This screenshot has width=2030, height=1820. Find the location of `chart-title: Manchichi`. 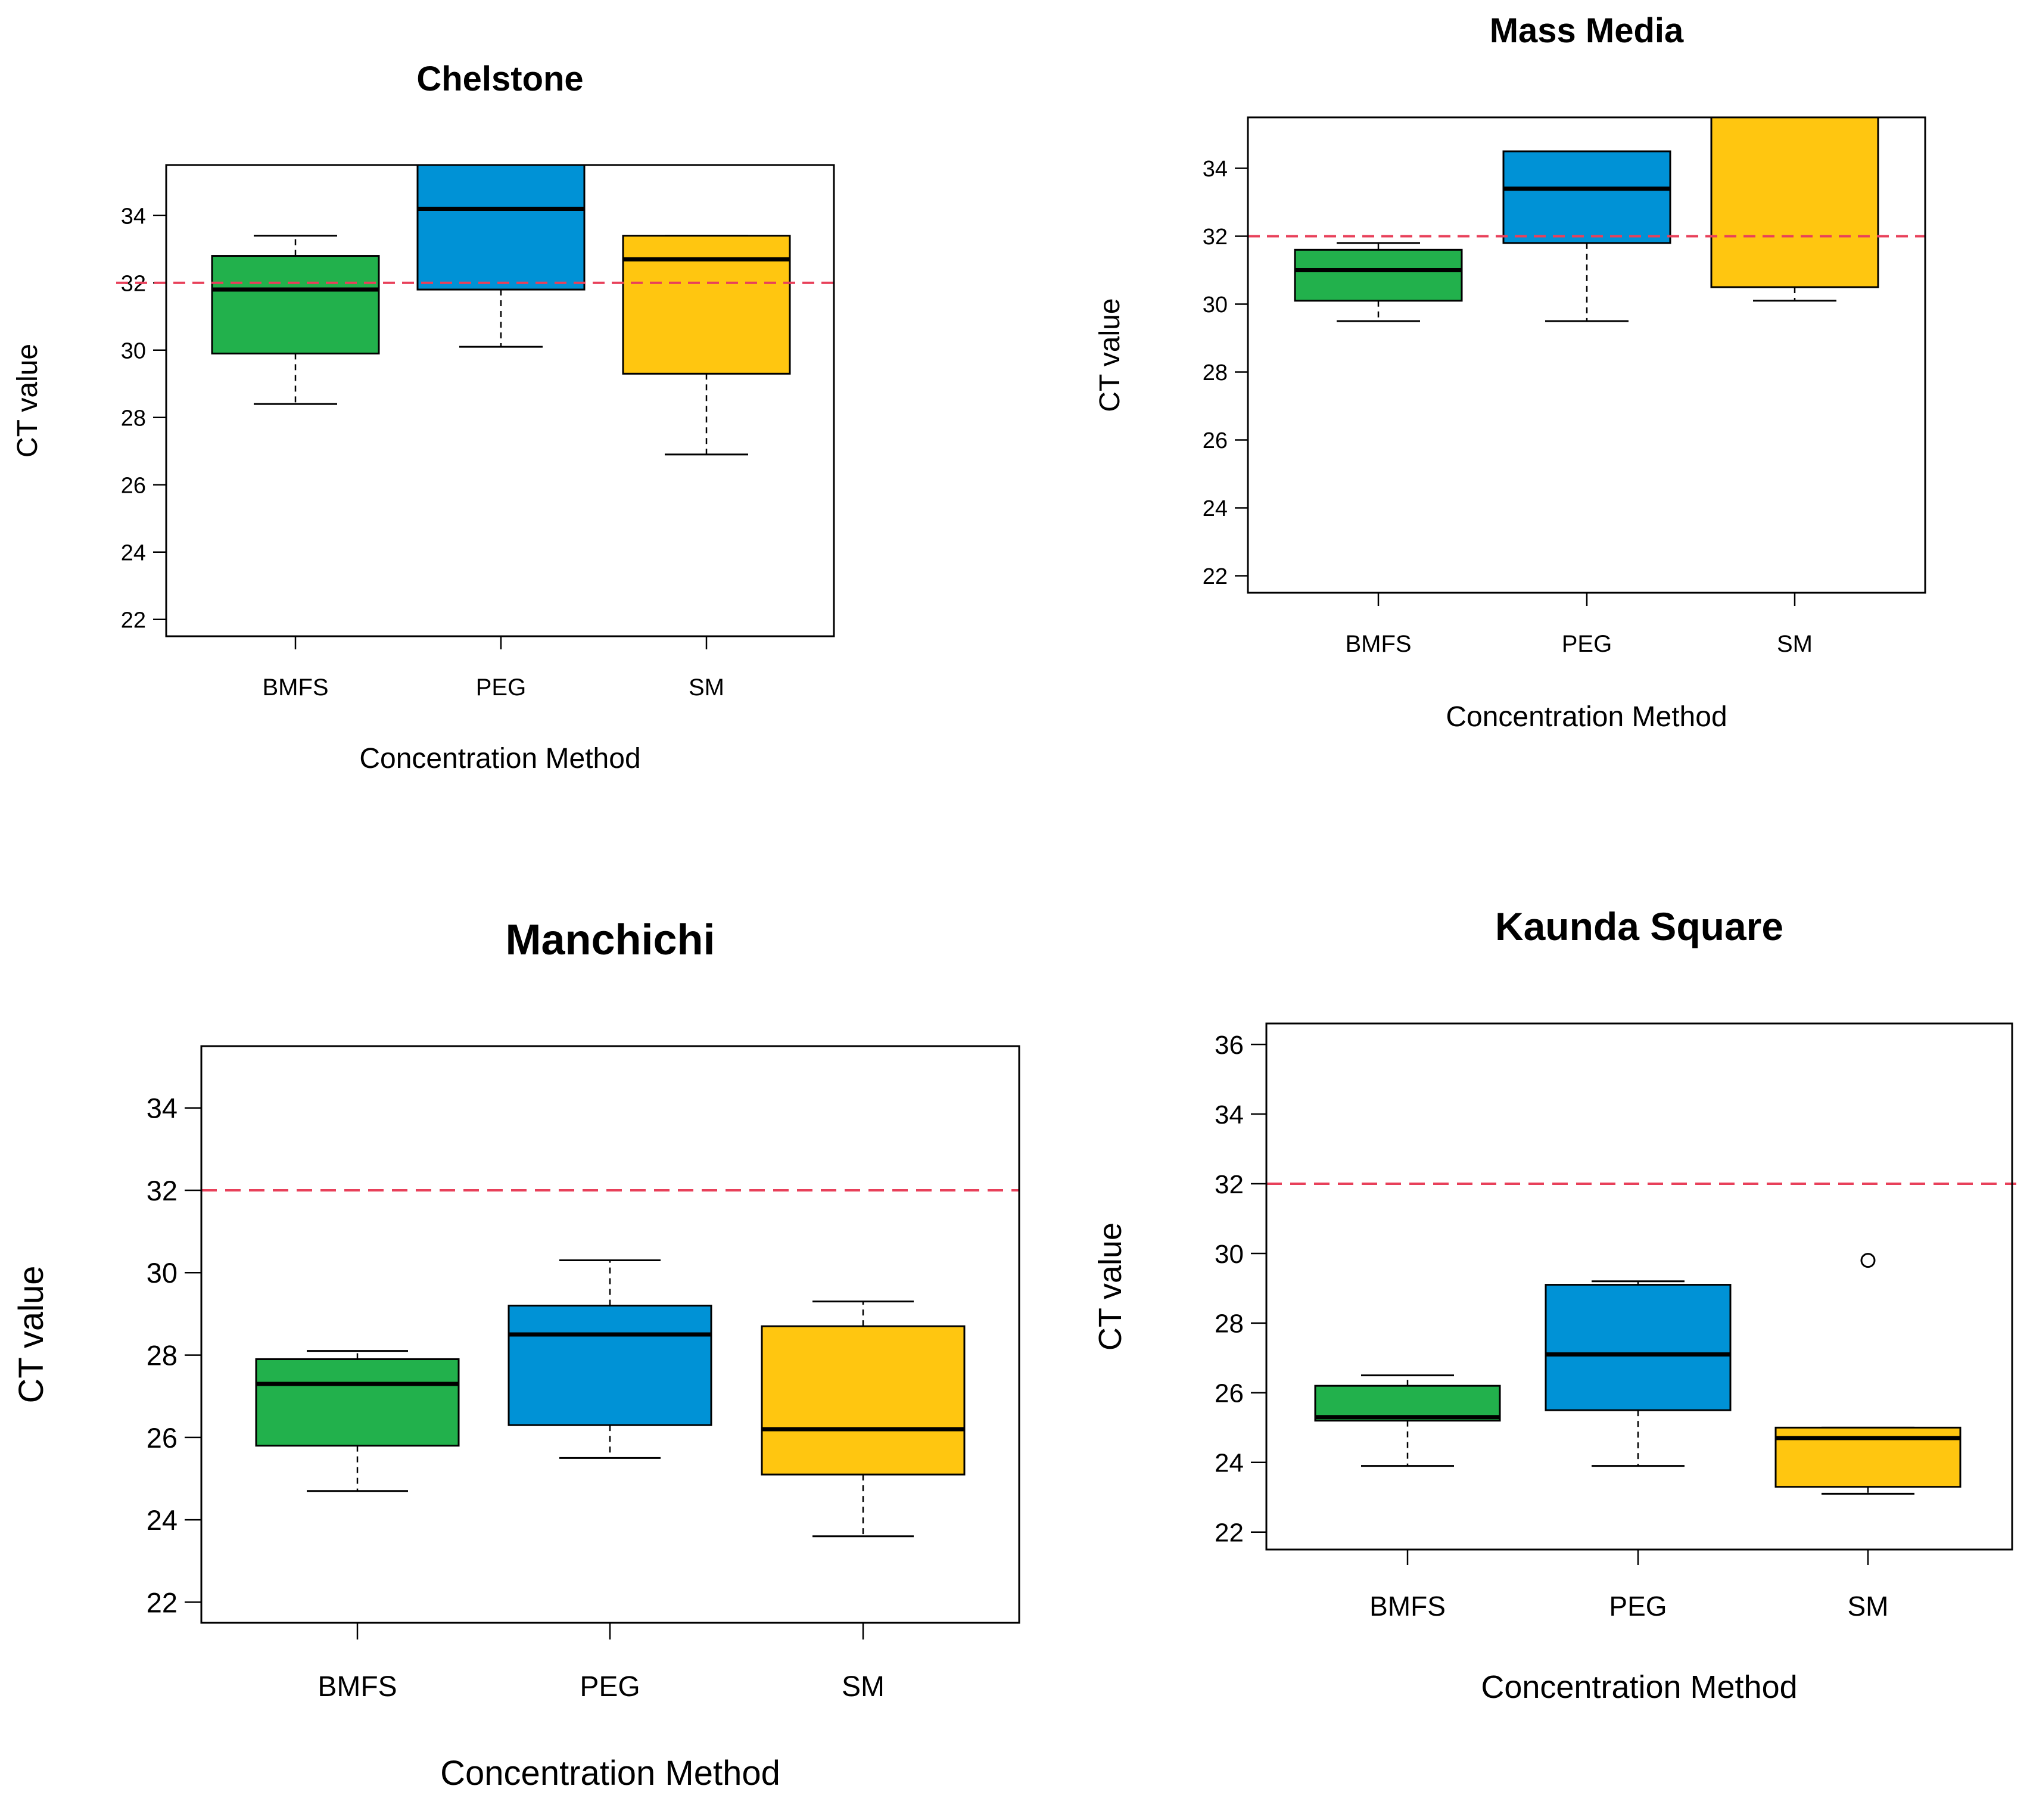

chart-title: Manchichi is located at coordinates (610, 940).